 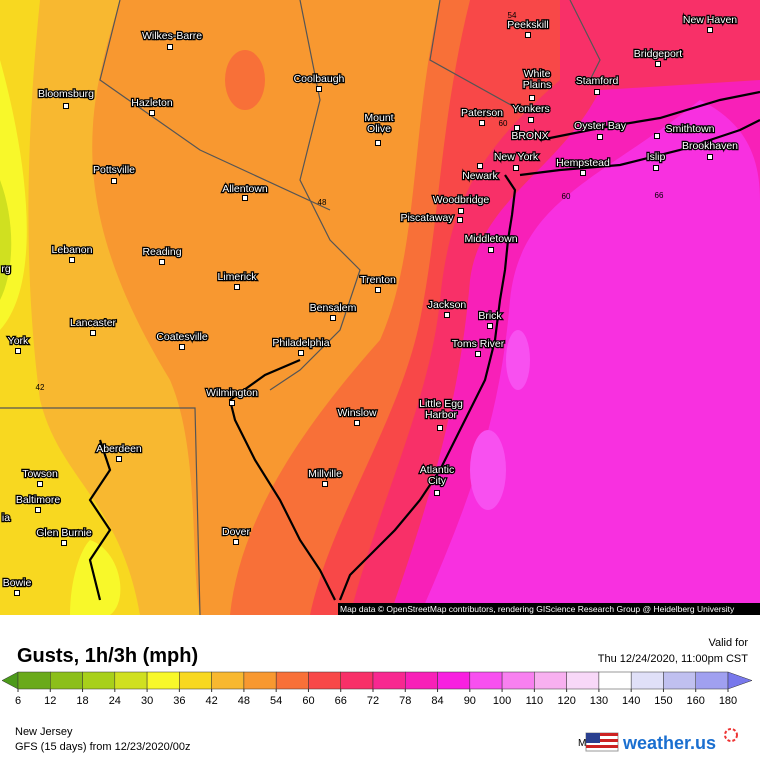 What do you see at coordinates (66, 94) in the screenshot?
I see `city-label: Bloomsburg` at bounding box center [66, 94].